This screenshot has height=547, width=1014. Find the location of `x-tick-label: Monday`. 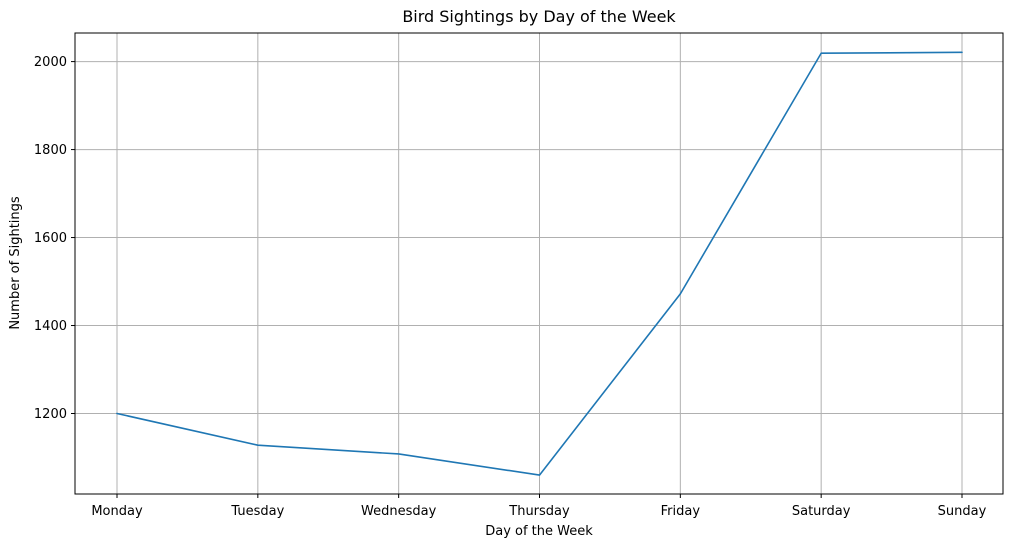

x-tick-label: Monday is located at coordinates (117, 511).